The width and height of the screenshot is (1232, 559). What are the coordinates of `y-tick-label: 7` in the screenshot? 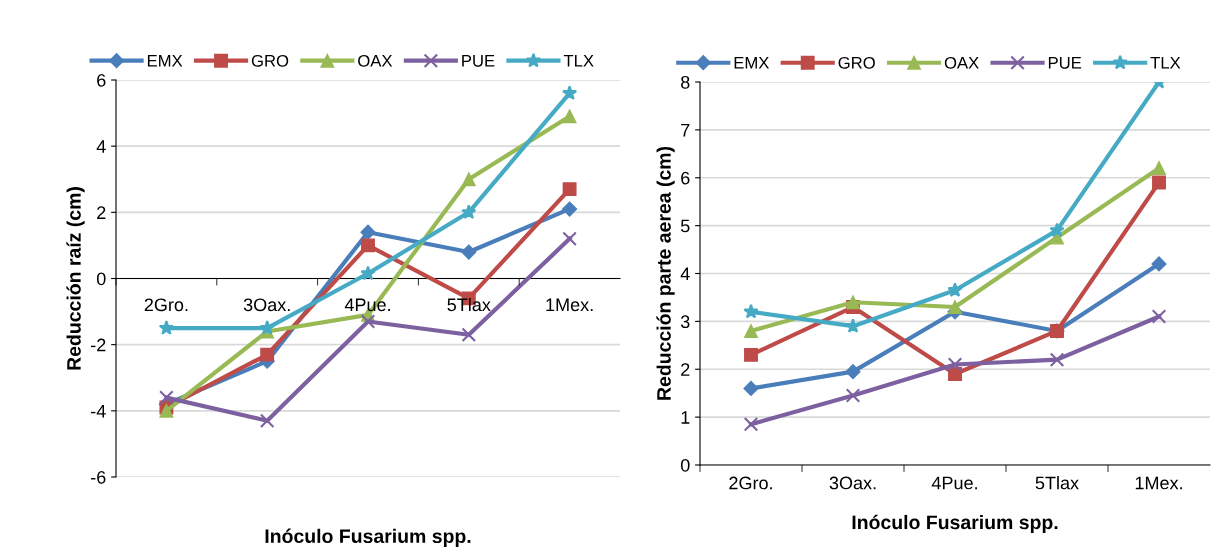 It's located at (685, 130).